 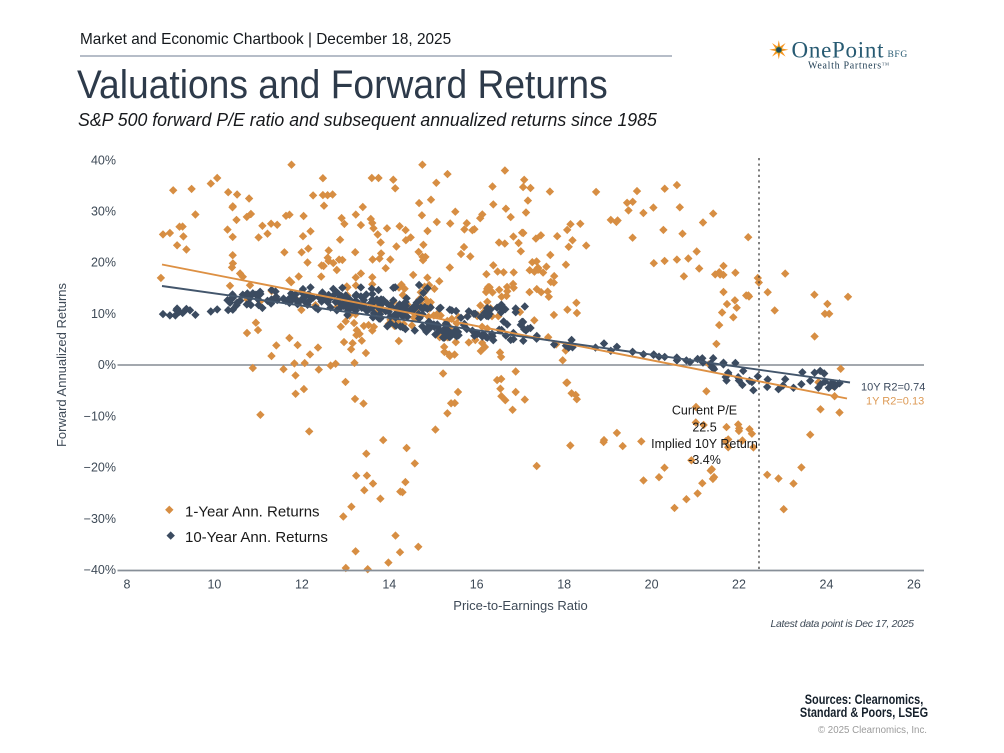 I want to click on svg-text: 10Y R2=0.74, so click(x=893, y=388).